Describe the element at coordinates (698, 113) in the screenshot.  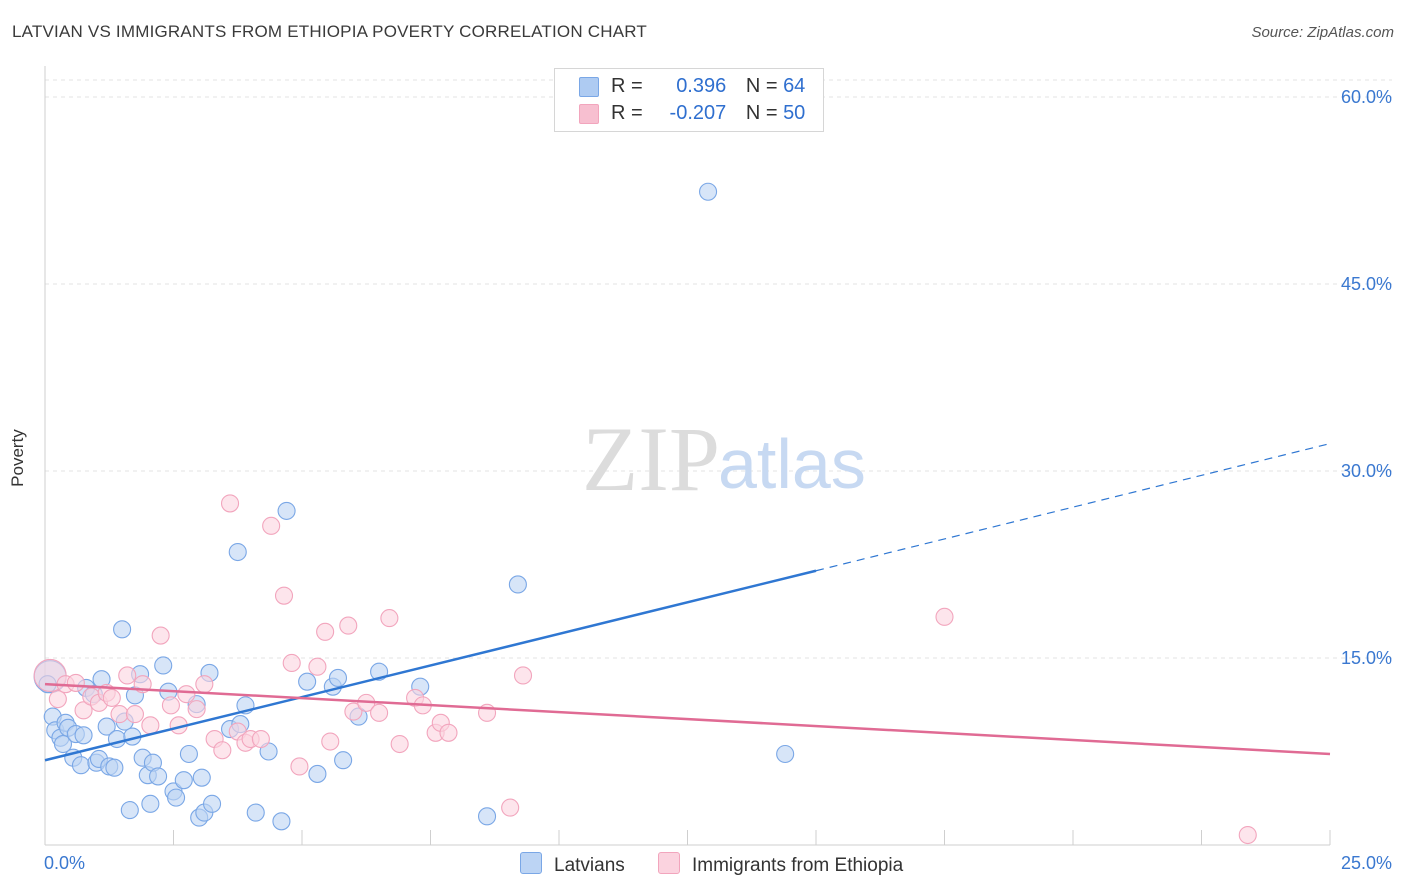
I see `r-value: -0.207` at that location.